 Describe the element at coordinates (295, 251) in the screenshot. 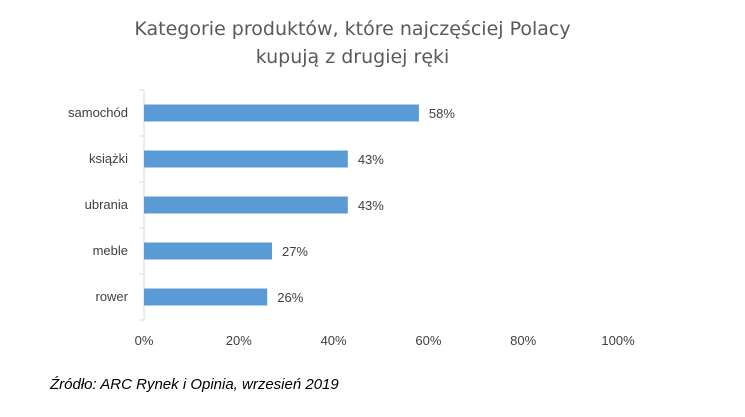

I see `data-label-3: 27%` at that location.